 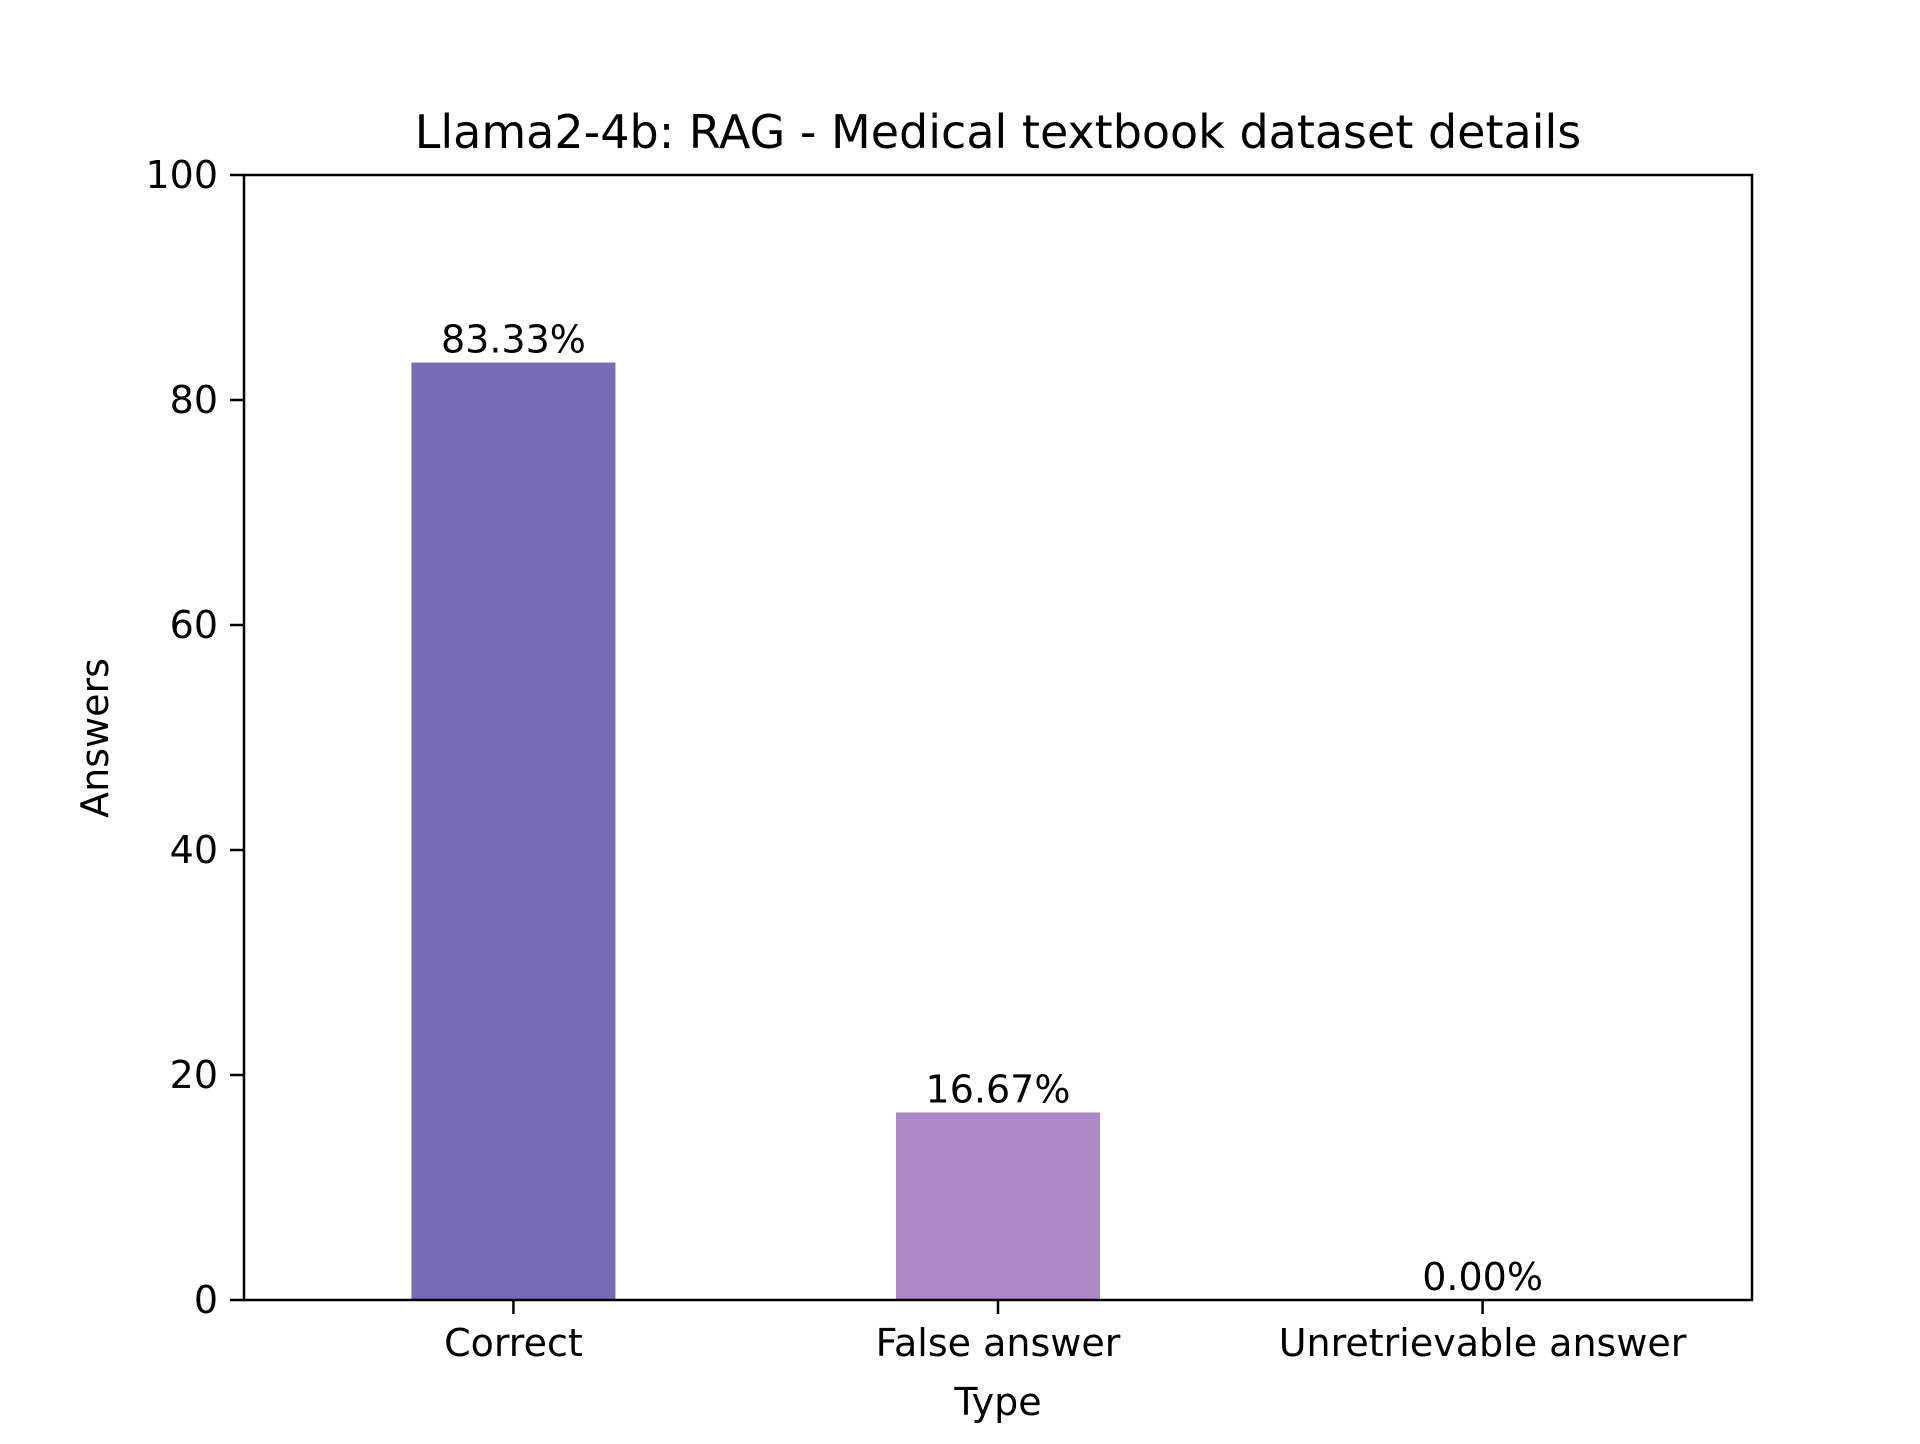 I want to click on y-axis-ticks: 0 20 40 60 80 100, so click(x=194, y=737).